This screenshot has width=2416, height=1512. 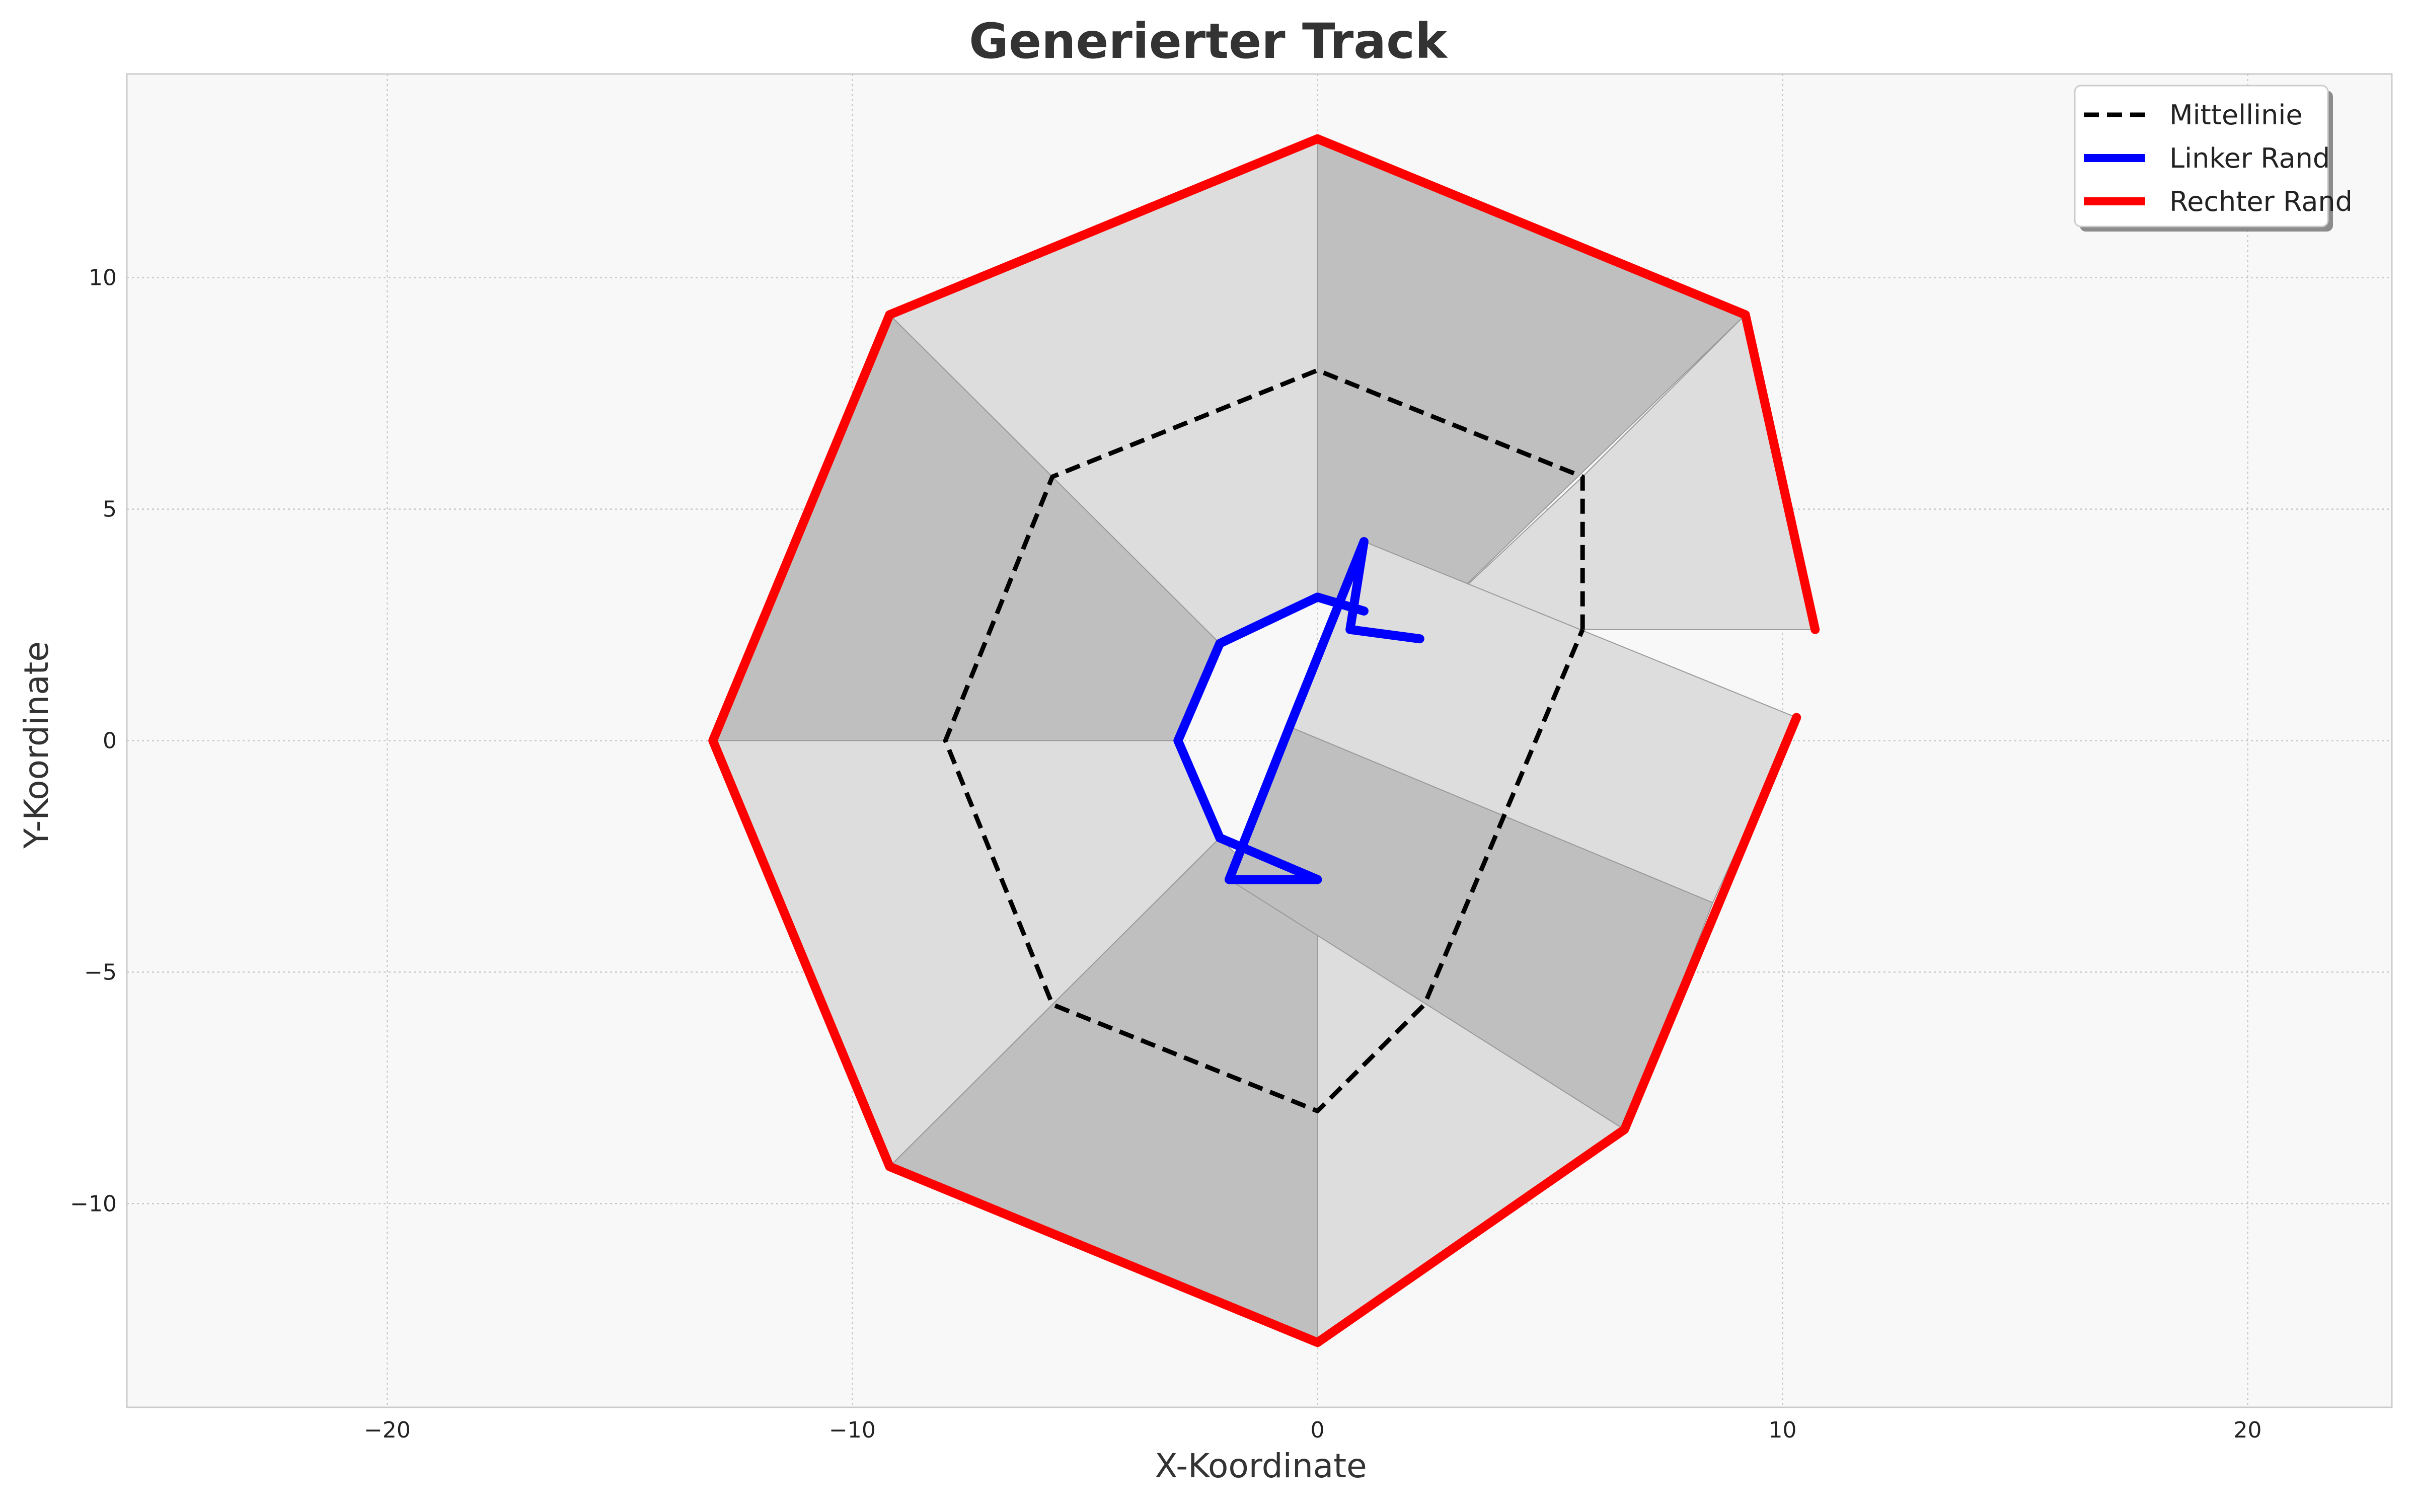 I want to click on chart-title: Generierter Track, so click(x=1208, y=41).